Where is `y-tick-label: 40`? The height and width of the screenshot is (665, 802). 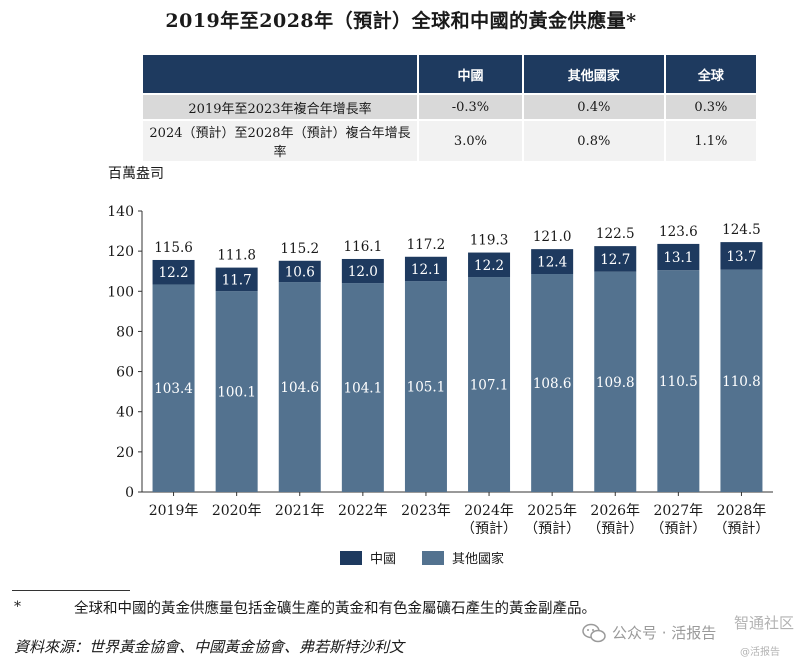 y-tick-label: 40 is located at coordinates (125, 413).